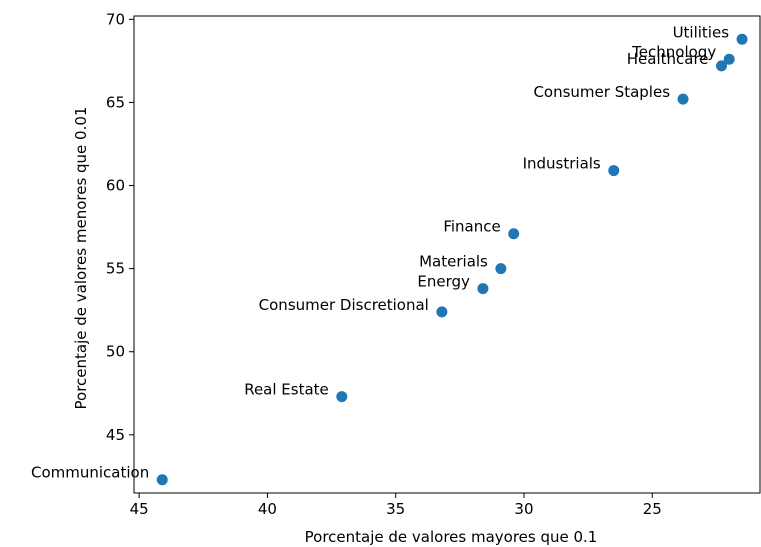 The width and height of the screenshot is (761, 547). What do you see at coordinates (115, 186) in the screenshot?
I see `y-tick-label: 60` at bounding box center [115, 186].